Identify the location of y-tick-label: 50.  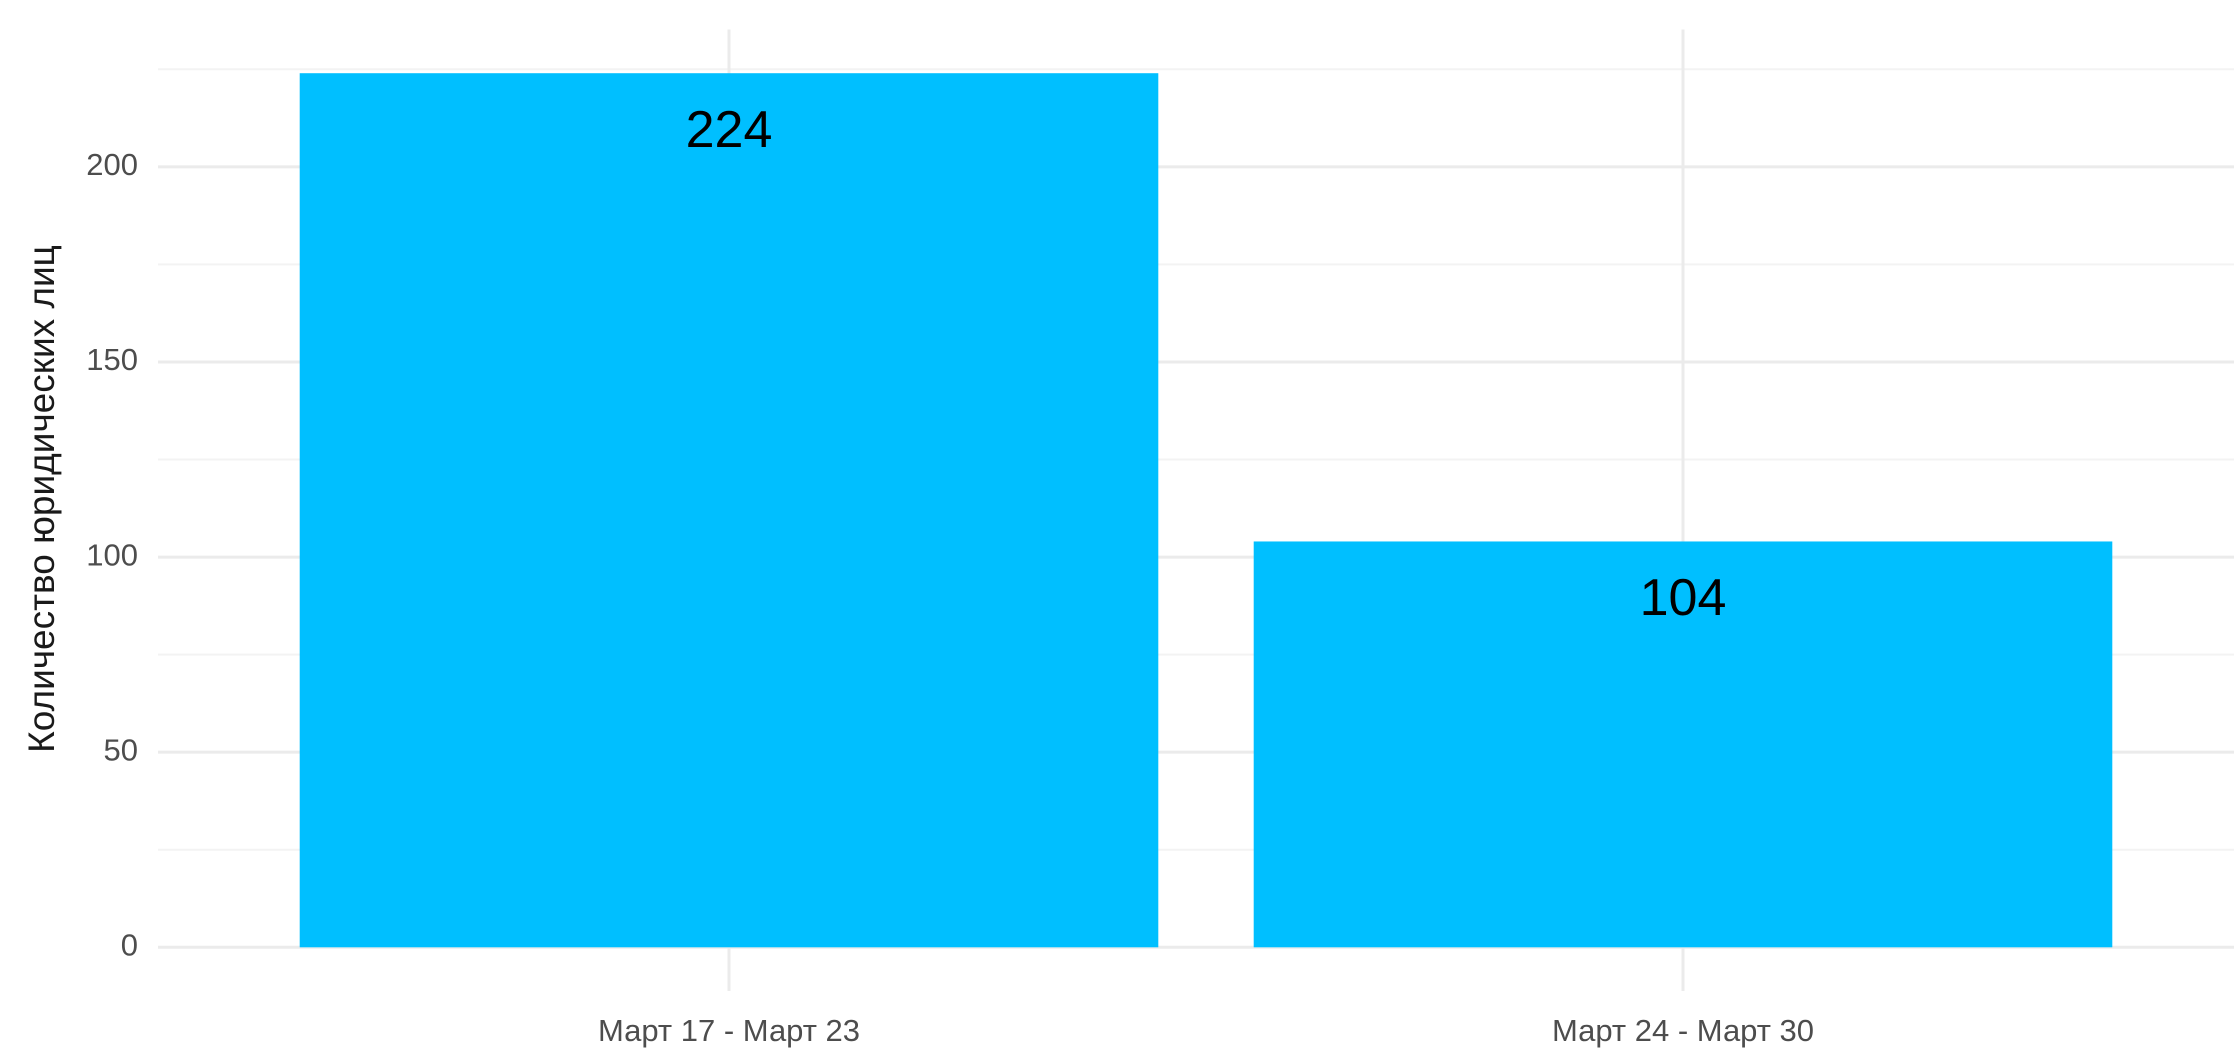
(121, 749).